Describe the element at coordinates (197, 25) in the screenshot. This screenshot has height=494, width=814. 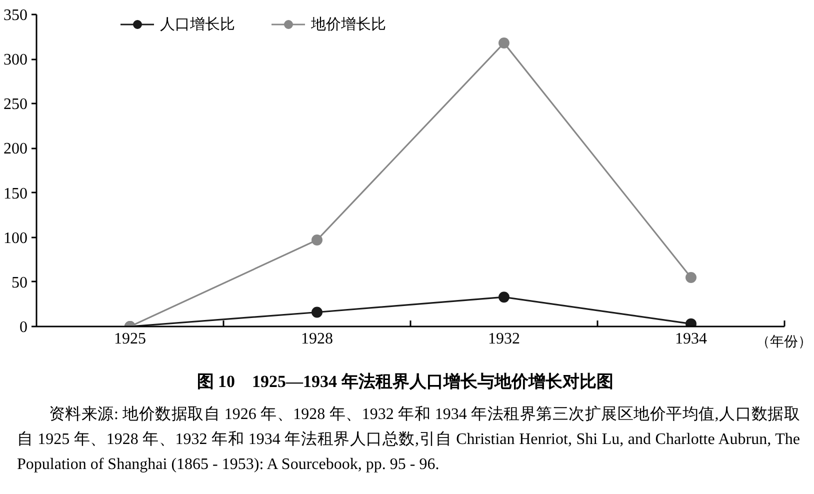
I see `legend-label: 人口增长比` at that location.